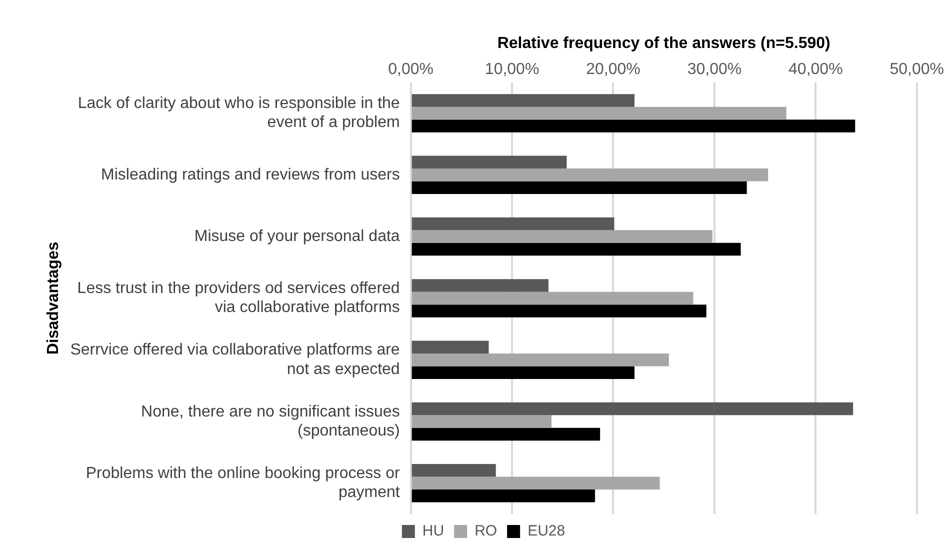 The width and height of the screenshot is (947, 559). What do you see at coordinates (663, 43) in the screenshot?
I see `x-axis-title: Relative frequency of the answers (n=5.590)` at bounding box center [663, 43].